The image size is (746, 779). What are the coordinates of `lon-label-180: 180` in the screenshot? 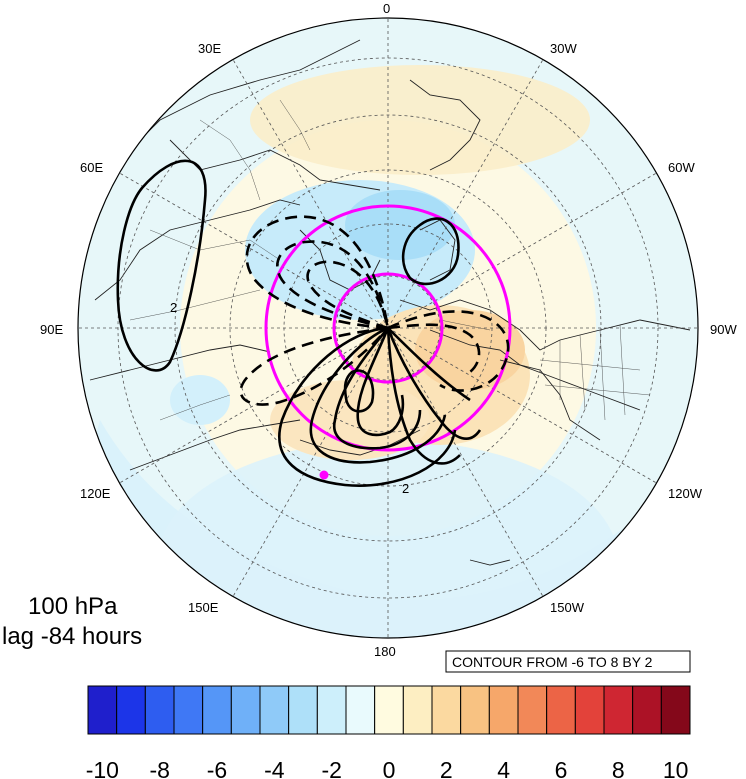 It's located at (385, 651).